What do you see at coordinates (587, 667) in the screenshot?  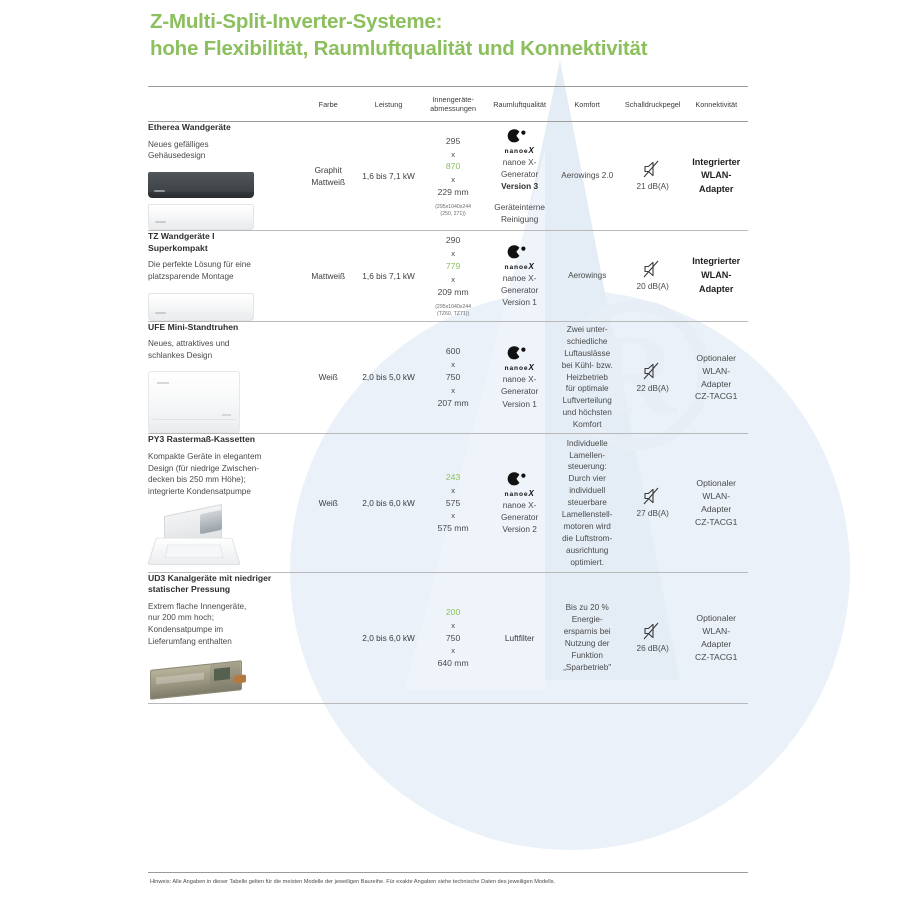 I see `text-line: „Sparbetrieb"` at bounding box center [587, 667].